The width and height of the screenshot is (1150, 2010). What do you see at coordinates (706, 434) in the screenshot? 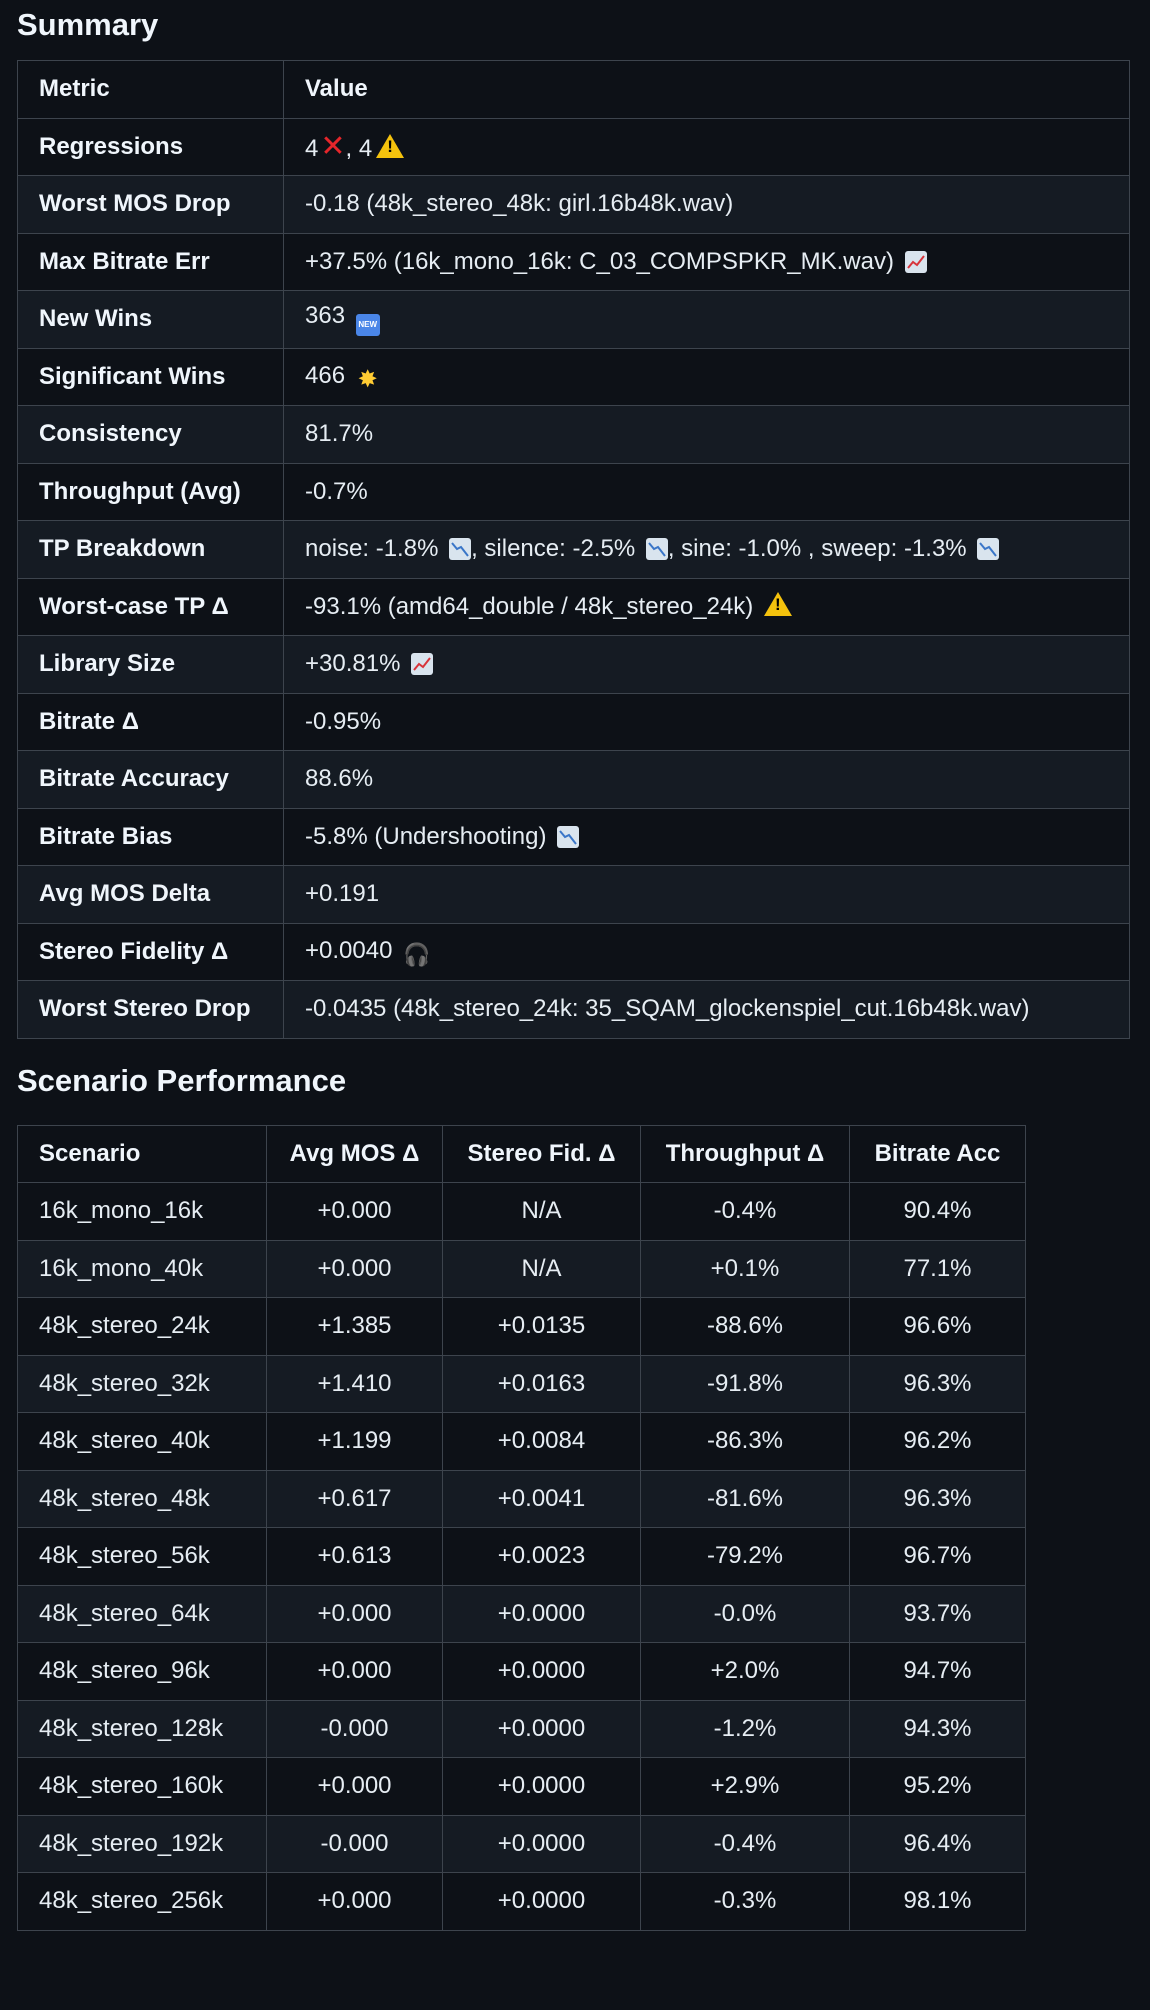
I see `metric-value: 81.7%` at bounding box center [706, 434].